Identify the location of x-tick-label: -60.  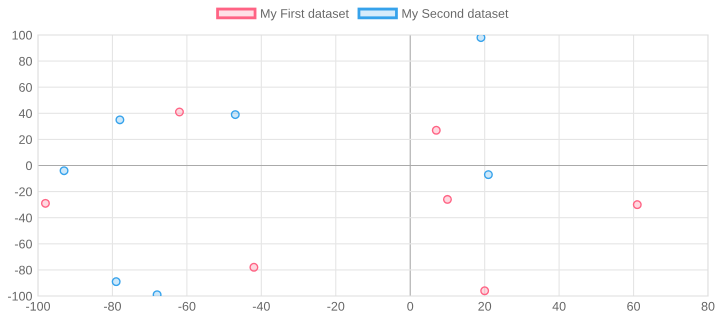
(187, 306).